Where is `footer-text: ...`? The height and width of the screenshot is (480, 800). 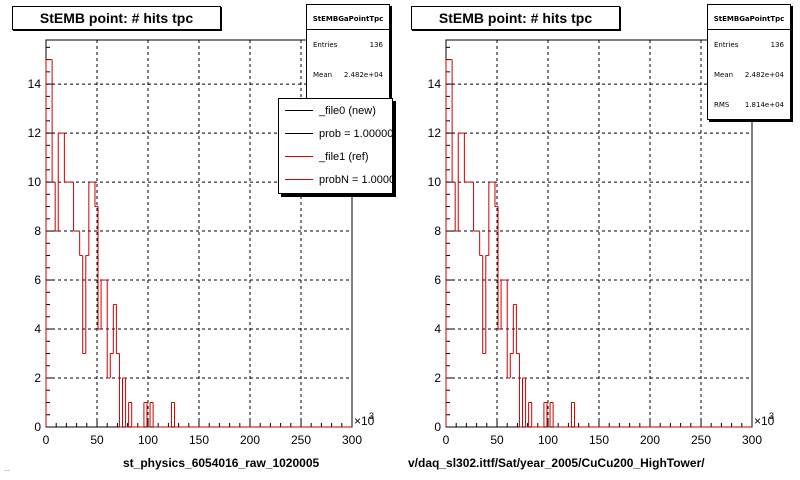
footer-text: ... is located at coordinates (7, 469).